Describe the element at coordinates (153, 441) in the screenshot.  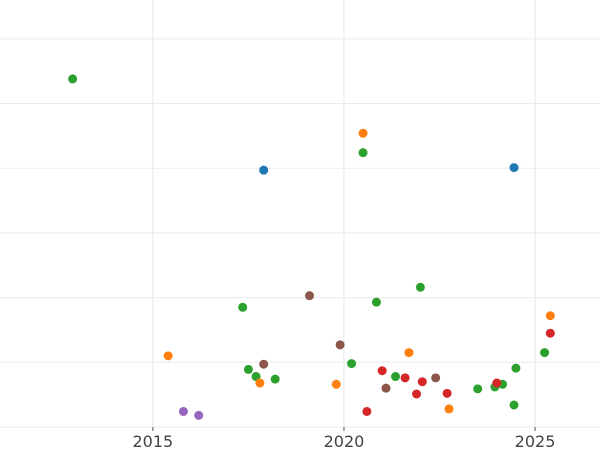
I see `x-tick-label: 2015` at that location.